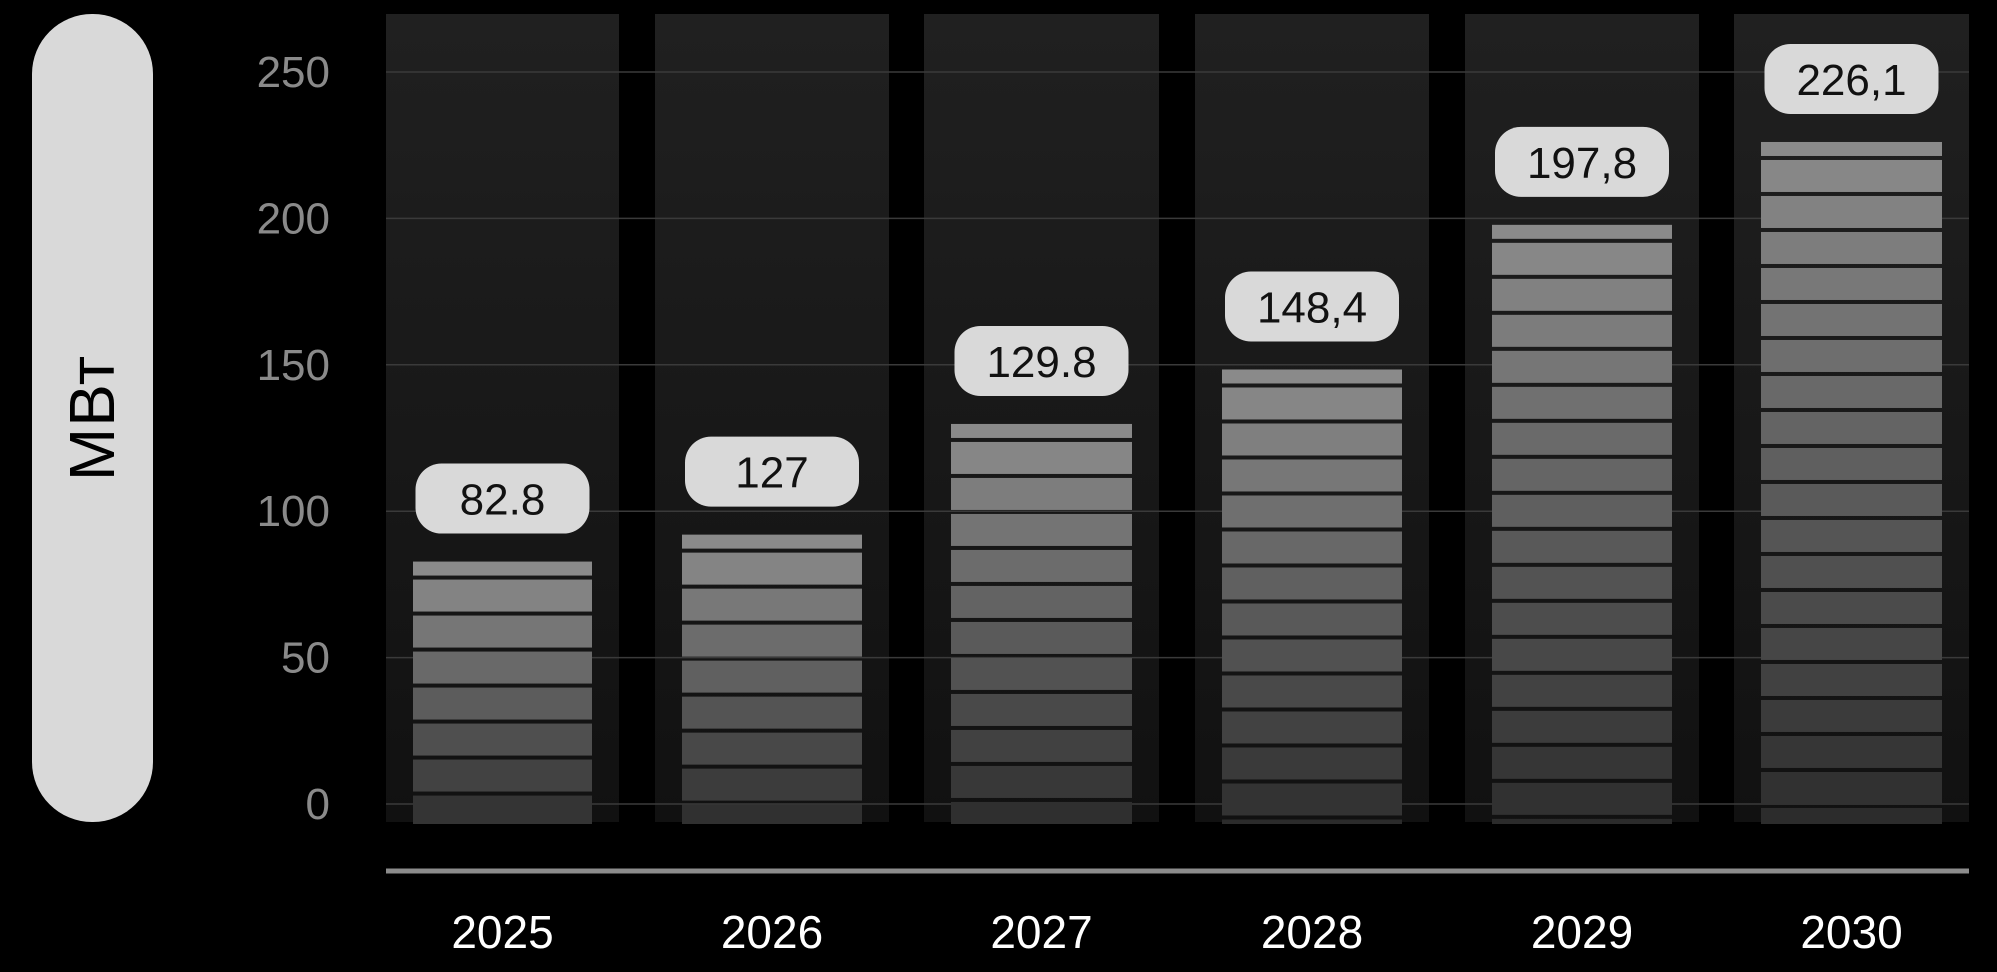 This screenshot has width=1997, height=972. I want to click on value-label-pill: 129.8, so click(1041, 360).